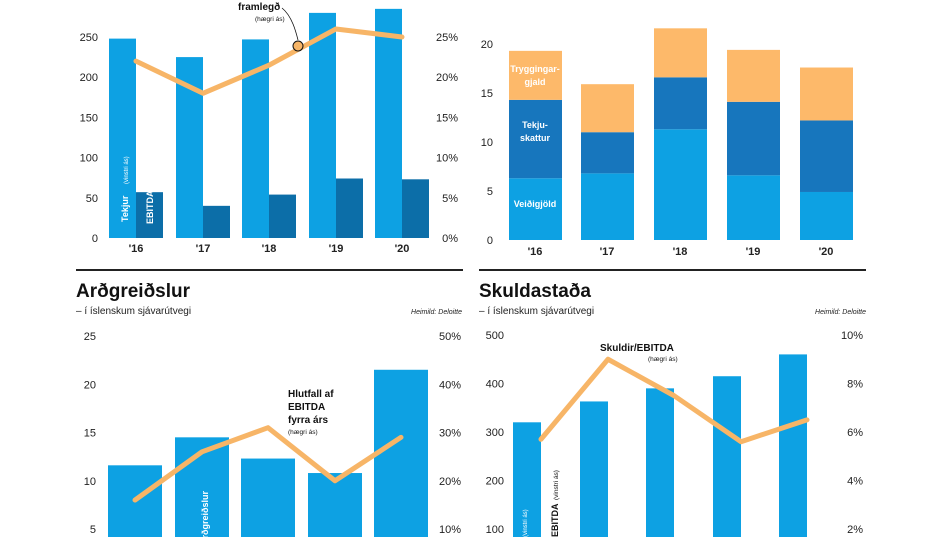 This screenshot has height=537, width=929. I want to click on p3-ratio-note: (hægri ás), so click(663, 359).